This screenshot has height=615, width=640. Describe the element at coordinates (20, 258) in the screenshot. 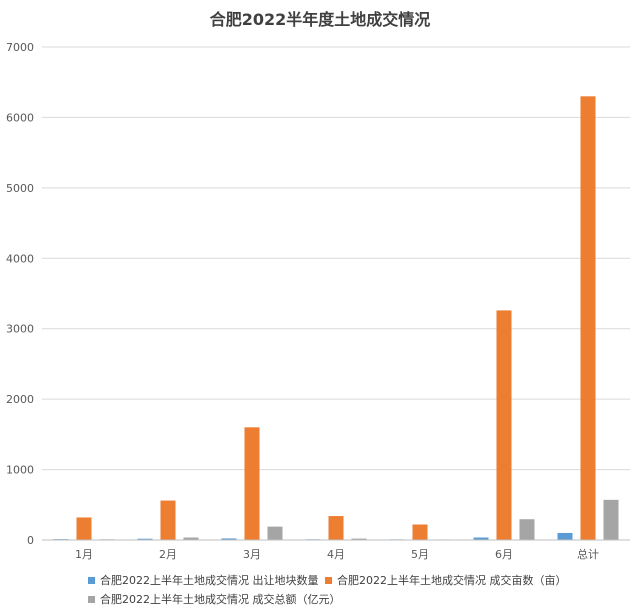

I see `y-tick-label-4000: 4000` at that location.